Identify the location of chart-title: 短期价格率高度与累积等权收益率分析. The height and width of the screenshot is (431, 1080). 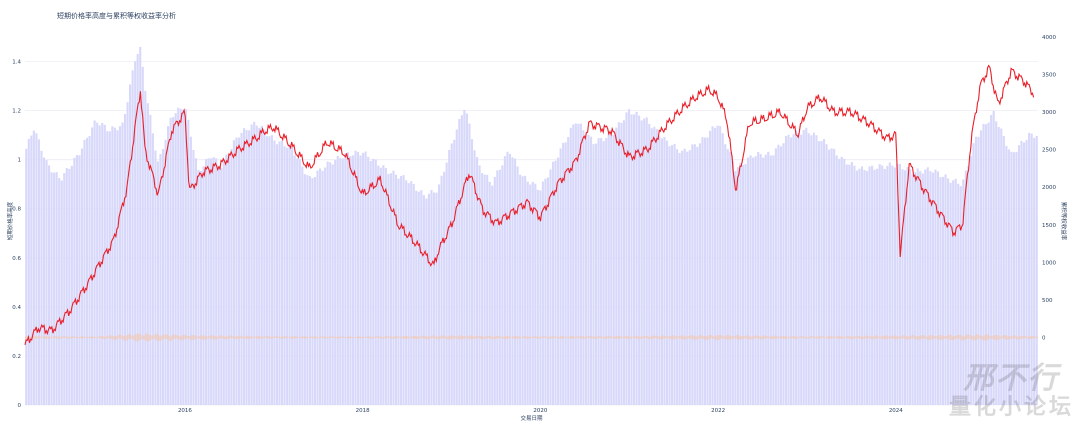
(116, 16).